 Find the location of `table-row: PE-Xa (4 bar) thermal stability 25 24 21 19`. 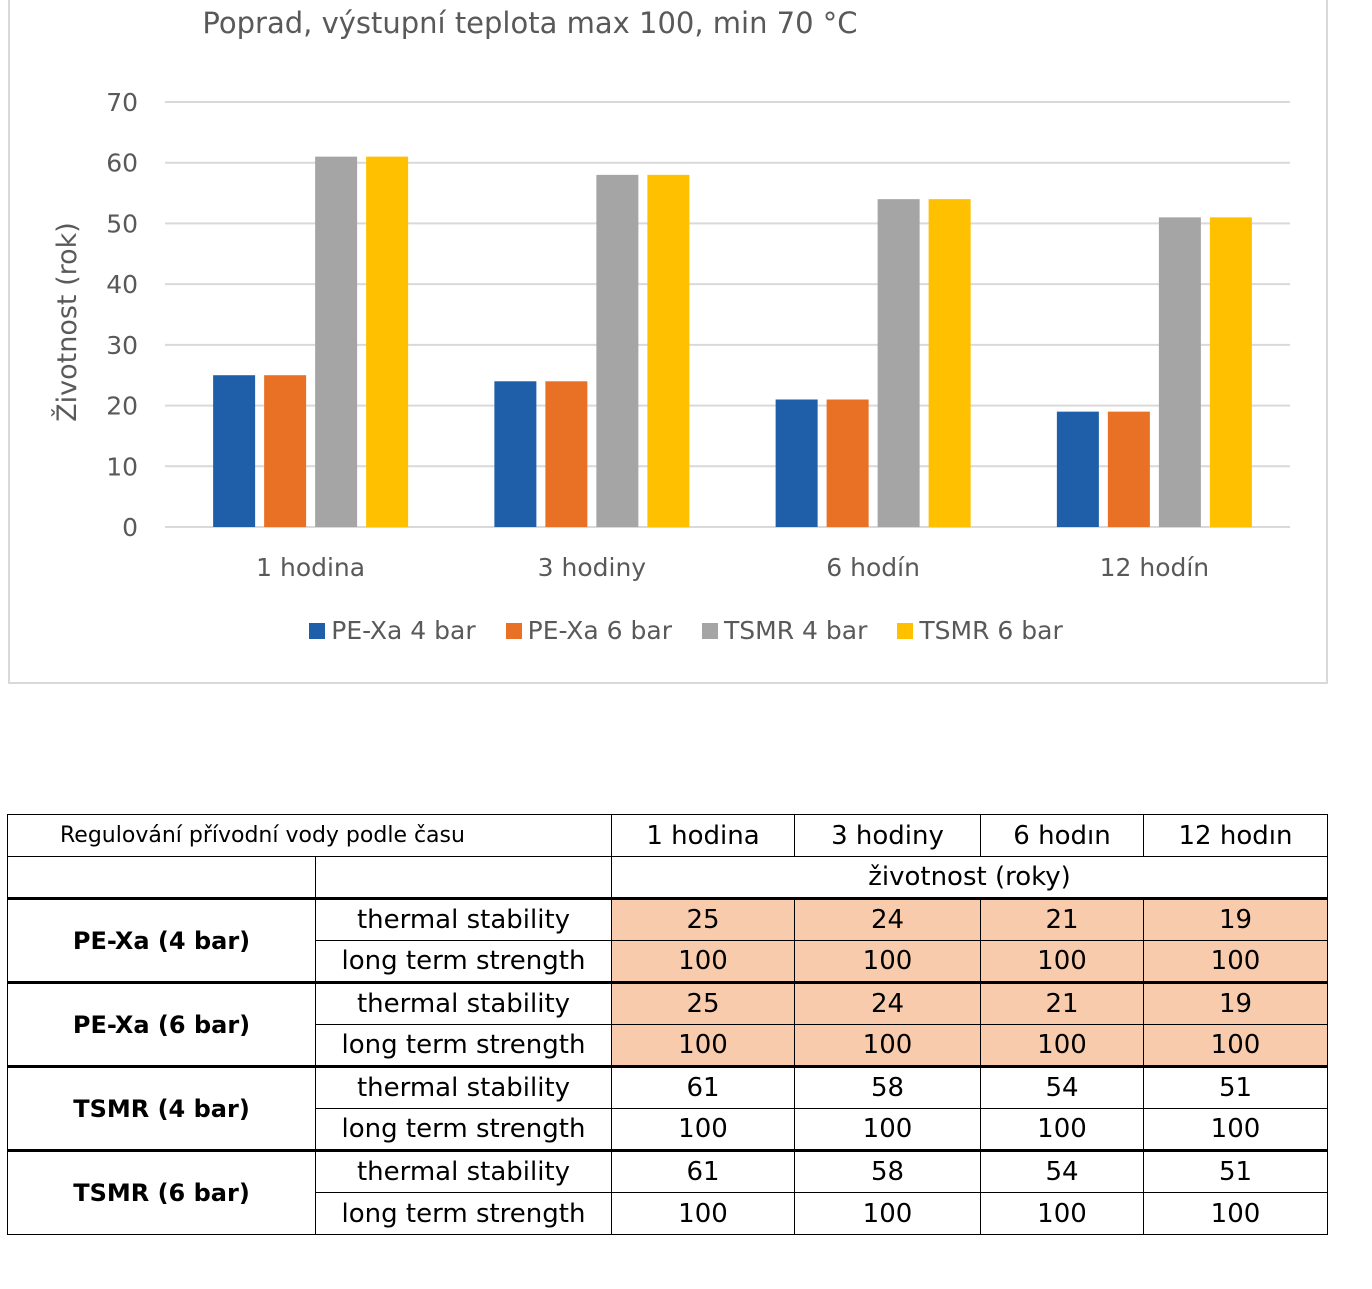

table-row: PE-Xa (4 bar) thermal stability 25 24 21 19 is located at coordinates (667, 940).